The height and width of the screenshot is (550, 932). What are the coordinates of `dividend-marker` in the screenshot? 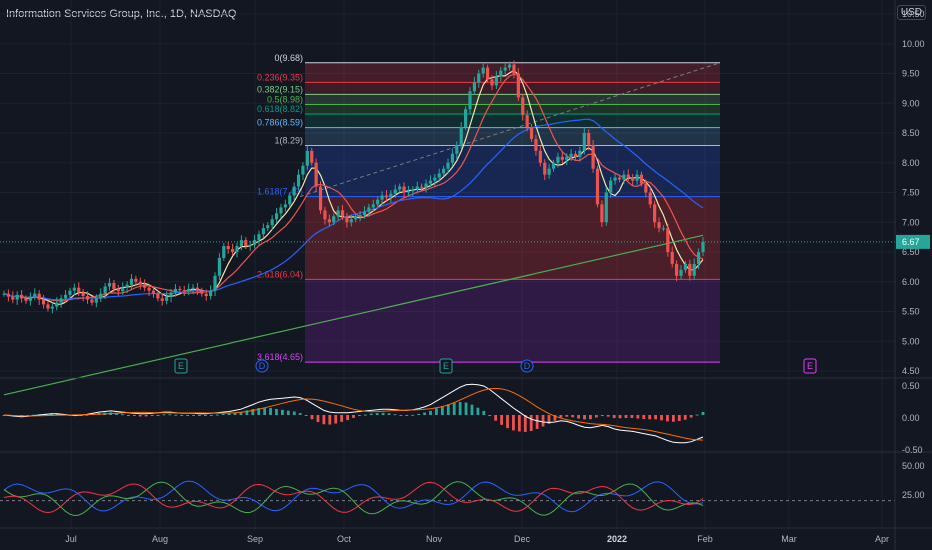 It's located at (527, 366).